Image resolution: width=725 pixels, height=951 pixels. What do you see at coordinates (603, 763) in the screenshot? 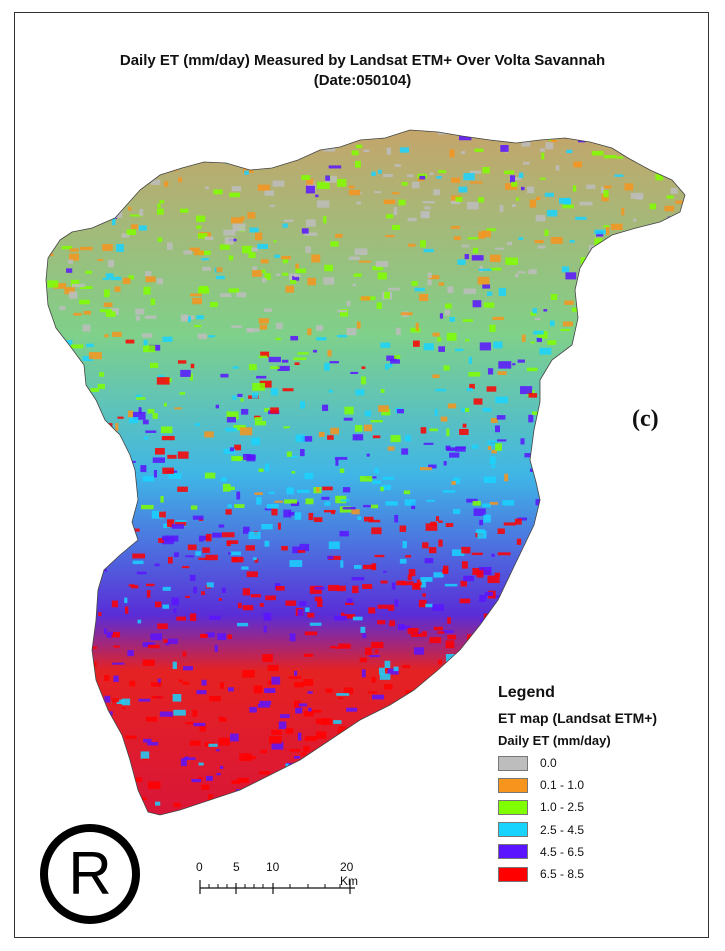
I see `legend-item: 0.0` at bounding box center [603, 763].